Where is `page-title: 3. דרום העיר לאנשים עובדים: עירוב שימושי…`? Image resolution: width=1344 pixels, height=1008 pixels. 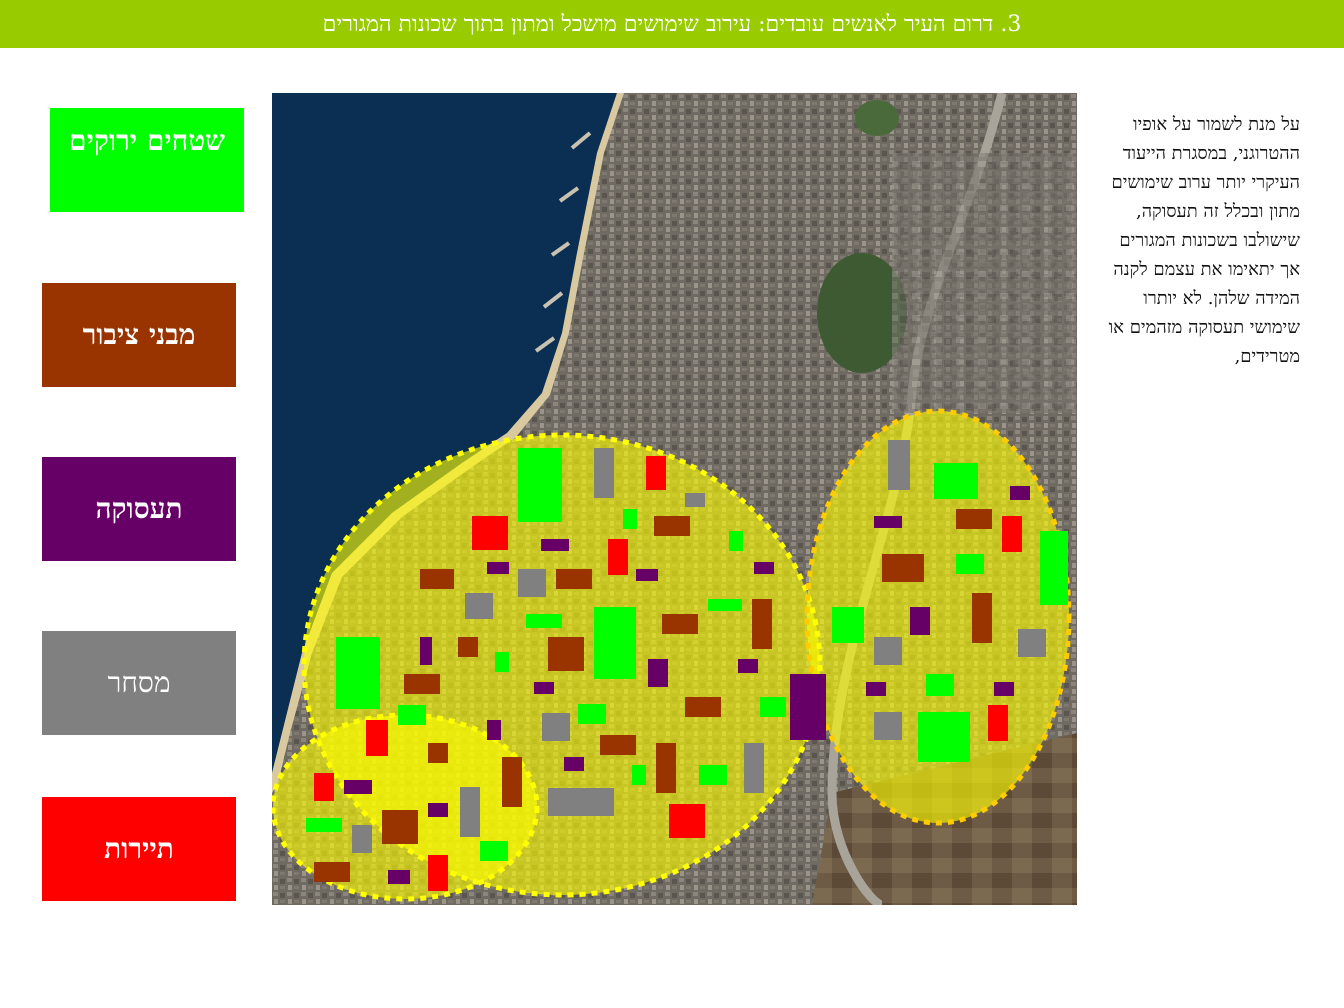 page-title: 3. דרום העיר לאנשים עובדים: עירוב שימושי… is located at coordinates (672, 24).